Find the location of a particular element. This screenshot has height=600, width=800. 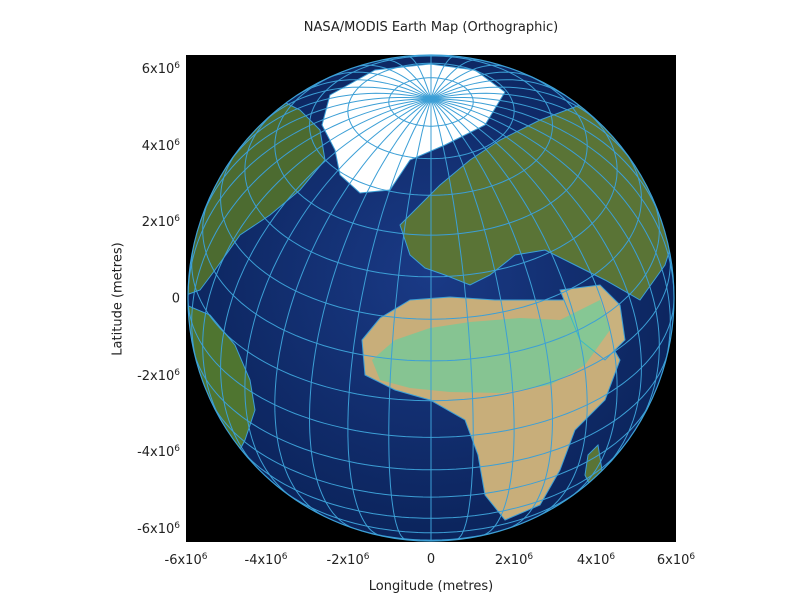

x-tick-label: 0 is located at coordinates (431, 559).